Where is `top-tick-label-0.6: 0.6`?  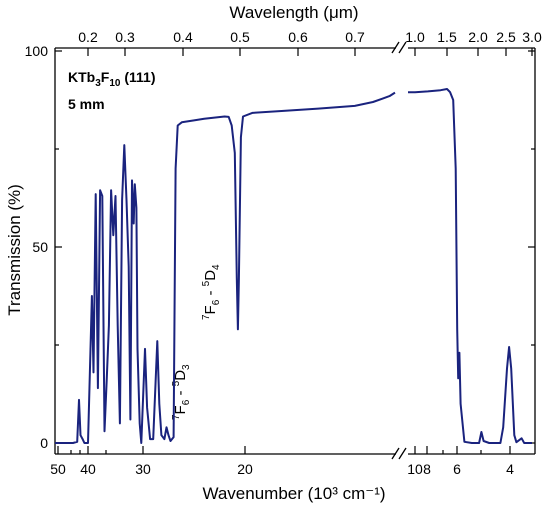 top-tick-label-0.6: 0.6 is located at coordinates (298, 37).